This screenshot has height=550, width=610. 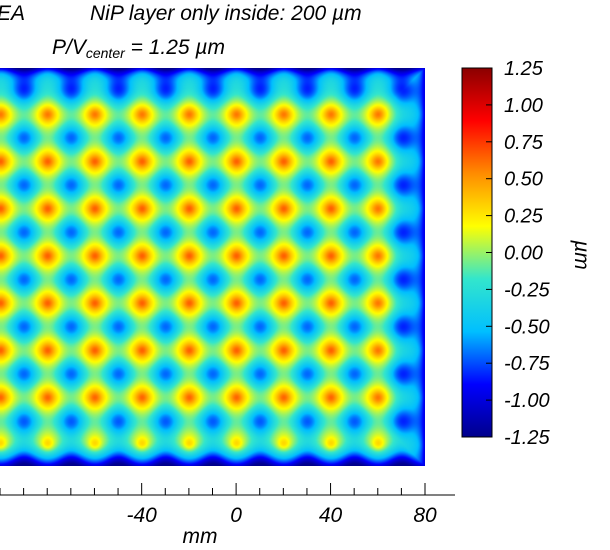 What do you see at coordinates (425, 515) in the screenshot?
I see `x-tick-label: 80` at bounding box center [425, 515].